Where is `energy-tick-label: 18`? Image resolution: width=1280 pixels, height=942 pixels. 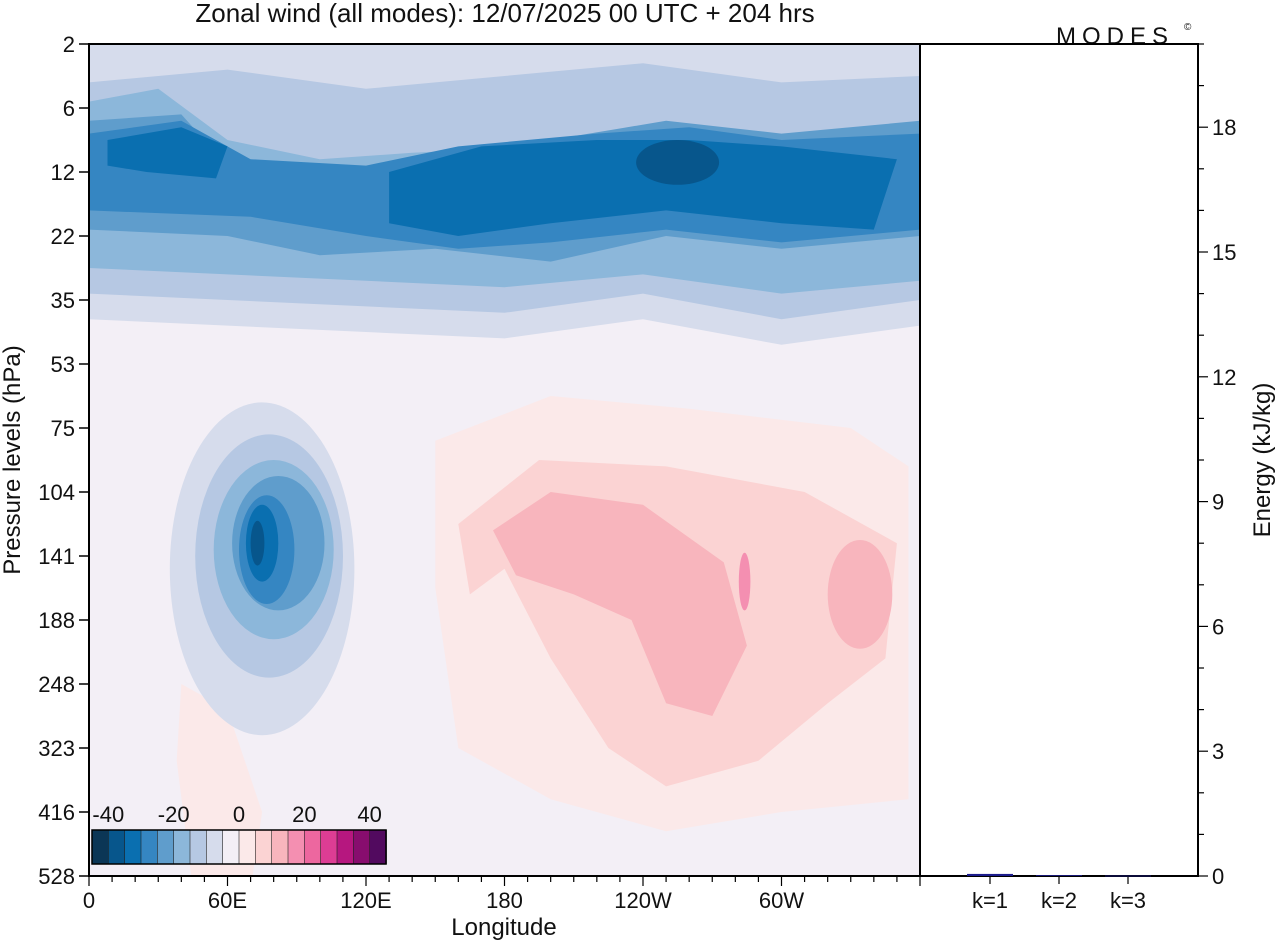
energy-tick-label: 18 is located at coordinates (1224, 127).